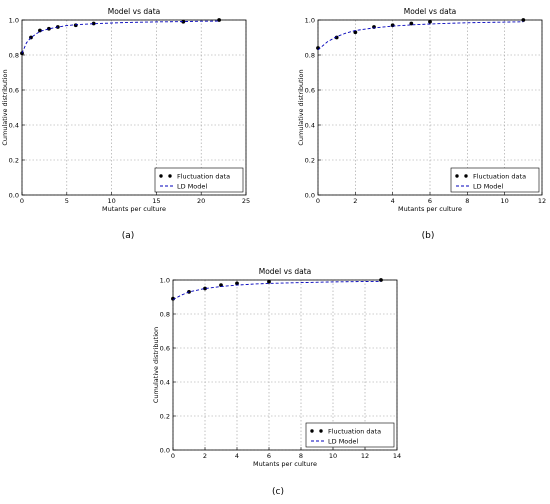  What do you see at coordinates (67, 201) in the screenshot?
I see `x-tick-label: 5` at bounding box center [67, 201].